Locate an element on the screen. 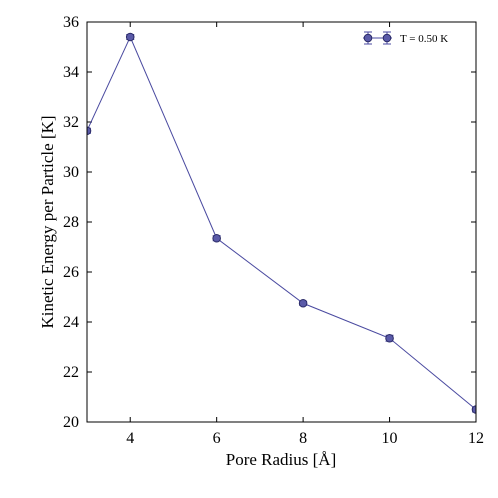 The width and height of the screenshot is (498, 498). y-tick-label: 20 is located at coordinates (71, 422).